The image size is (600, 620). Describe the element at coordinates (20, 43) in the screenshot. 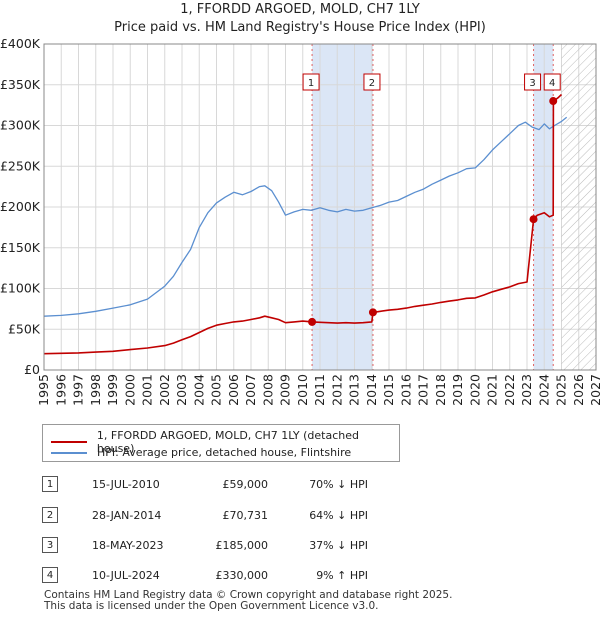

I see `y-tick-label: £400K` at that location.